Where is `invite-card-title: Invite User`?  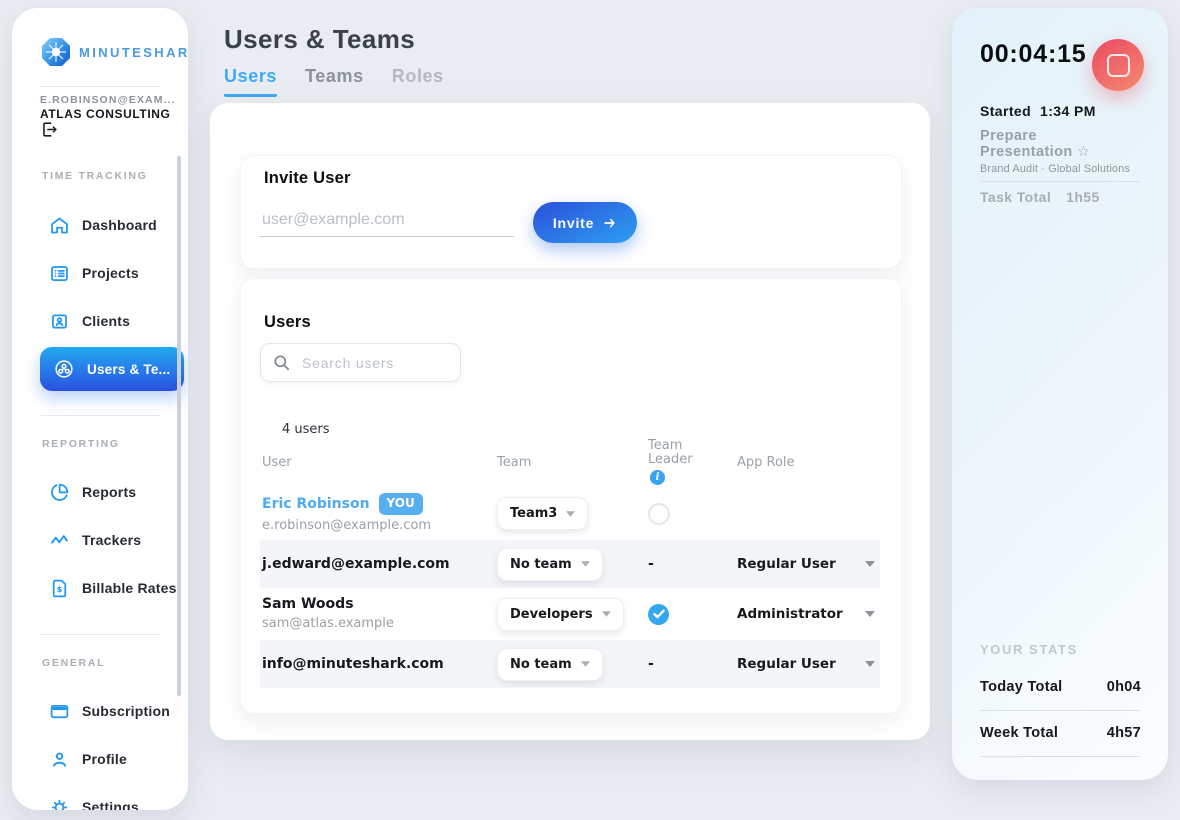
invite-card-title: Invite User is located at coordinates (307, 178).